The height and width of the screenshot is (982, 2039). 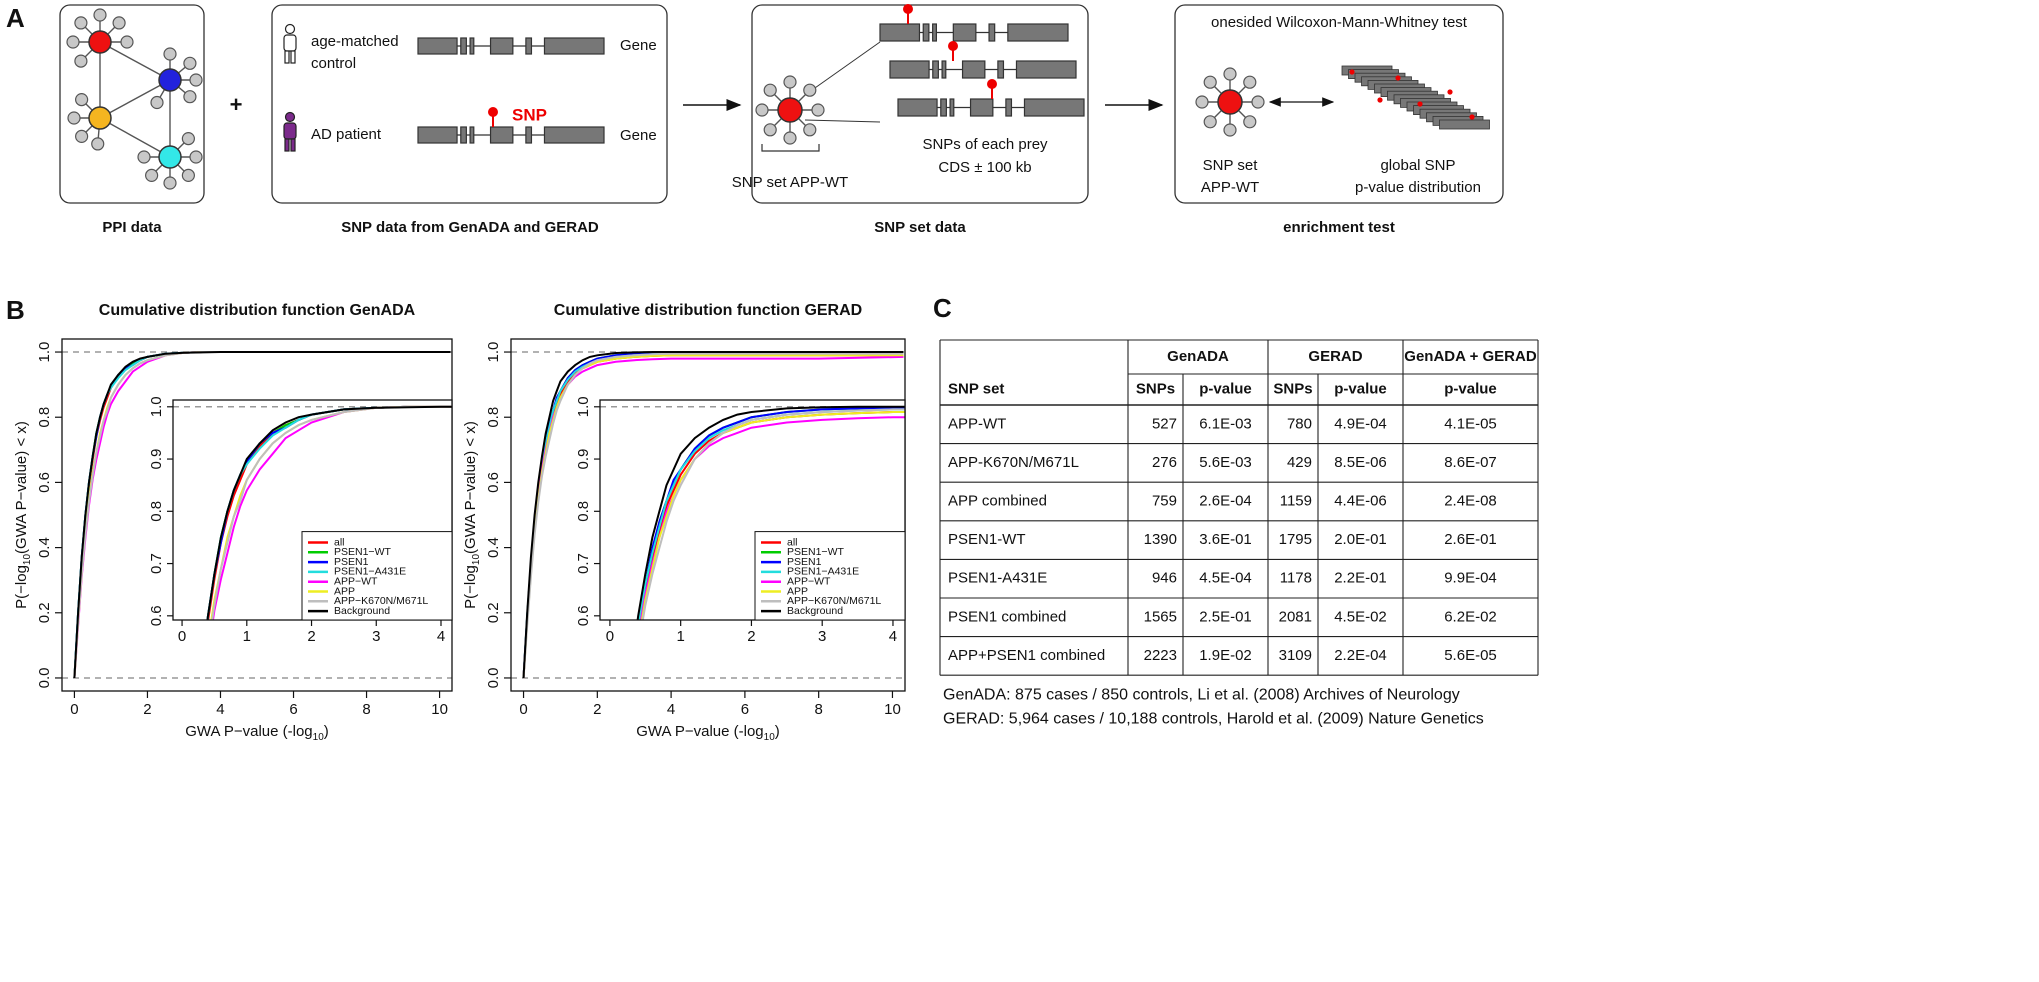 I want to click on chart-title: Cumulative distribution function GenADA, so click(x=257, y=310).